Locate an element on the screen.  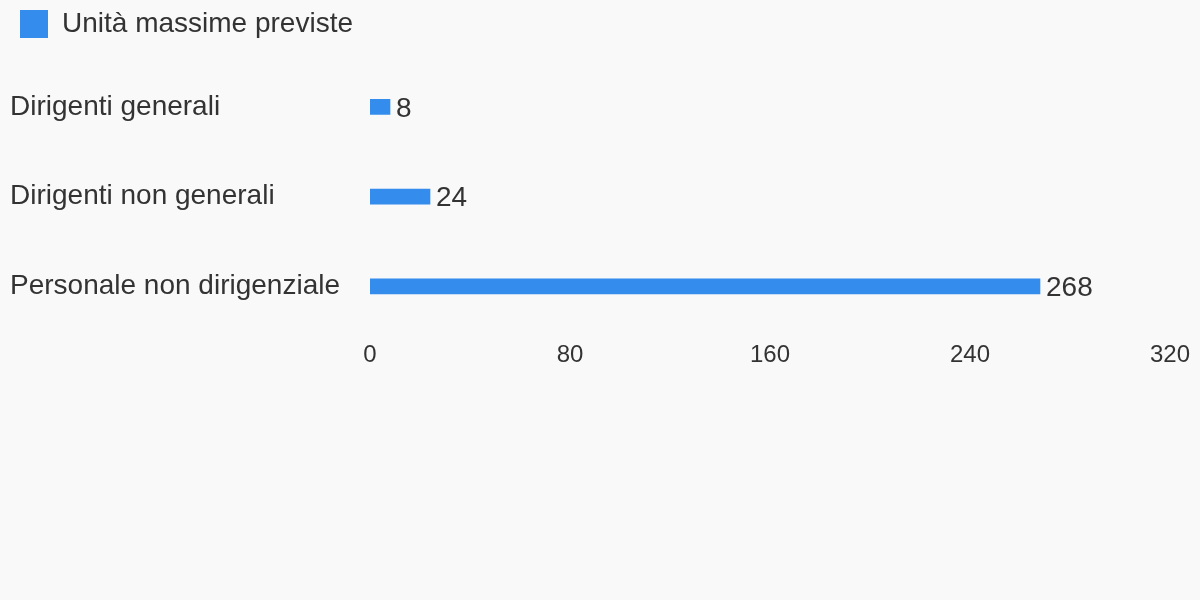
x-tick-label: 80 is located at coordinates (570, 354).